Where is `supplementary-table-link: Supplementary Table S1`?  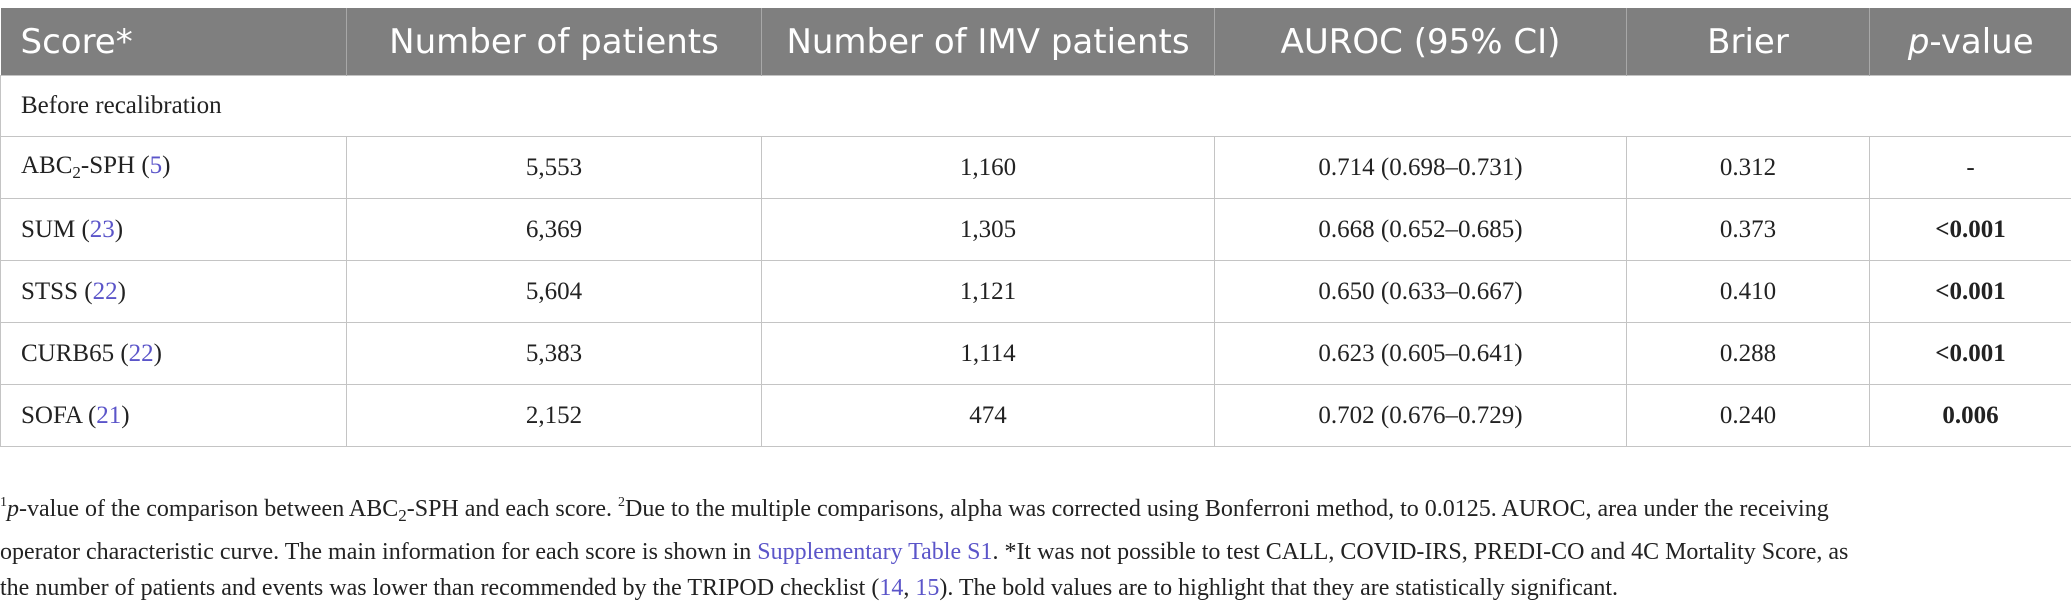
supplementary-table-link: Supplementary Table S1 is located at coordinates (874, 552).